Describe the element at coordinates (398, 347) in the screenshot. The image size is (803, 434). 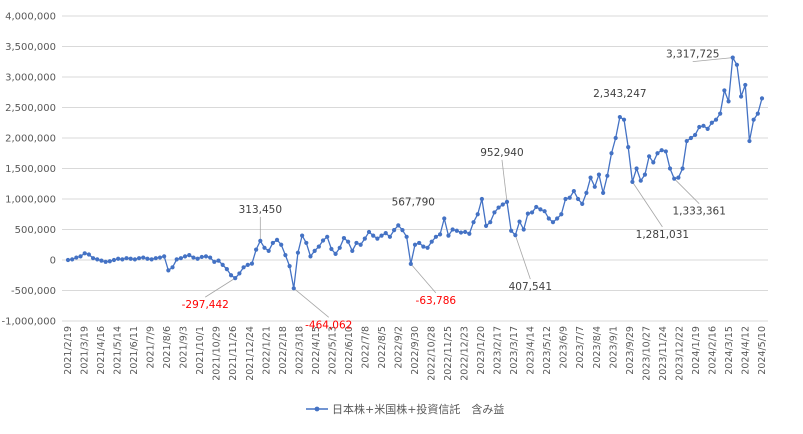
I see `x-tick-label: 2022/9/2` at that location.